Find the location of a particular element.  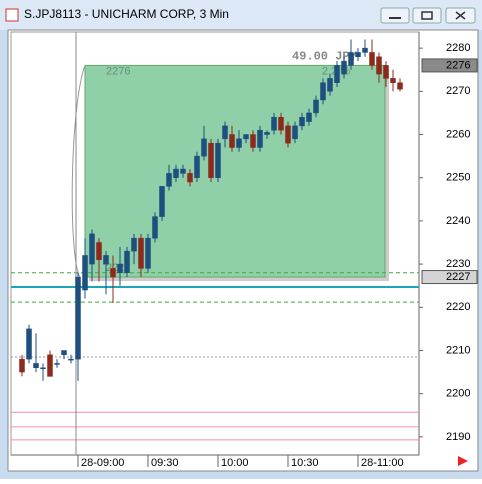

range-change: 49.00 JPY is located at coordinates (325, 57).